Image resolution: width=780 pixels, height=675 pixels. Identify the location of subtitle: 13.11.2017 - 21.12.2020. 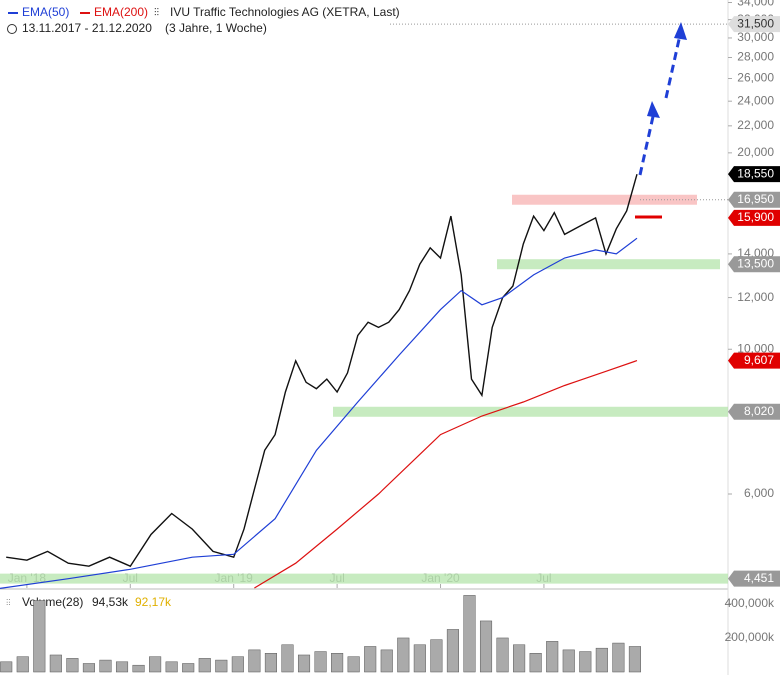
(87, 28).